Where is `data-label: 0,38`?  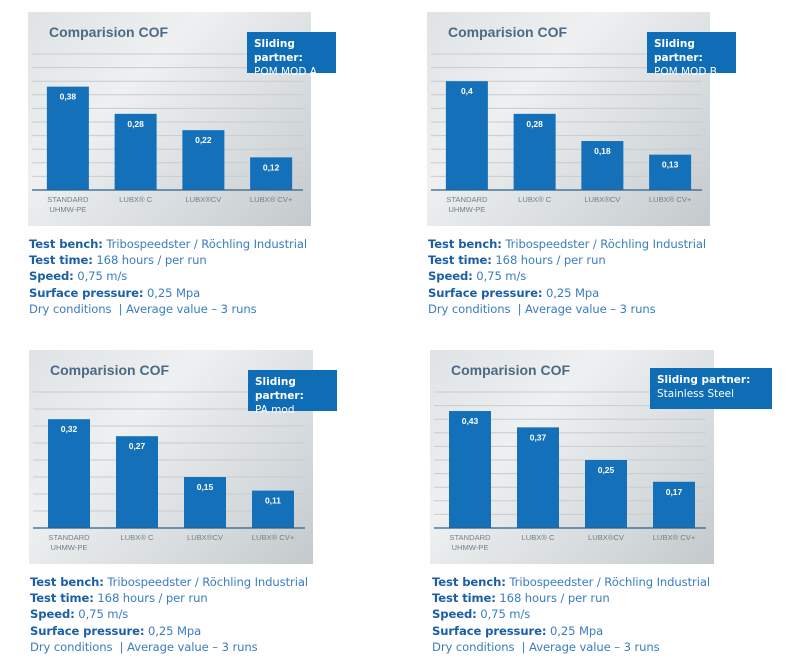
data-label: 0,38 is located at coordinates (68, 97).